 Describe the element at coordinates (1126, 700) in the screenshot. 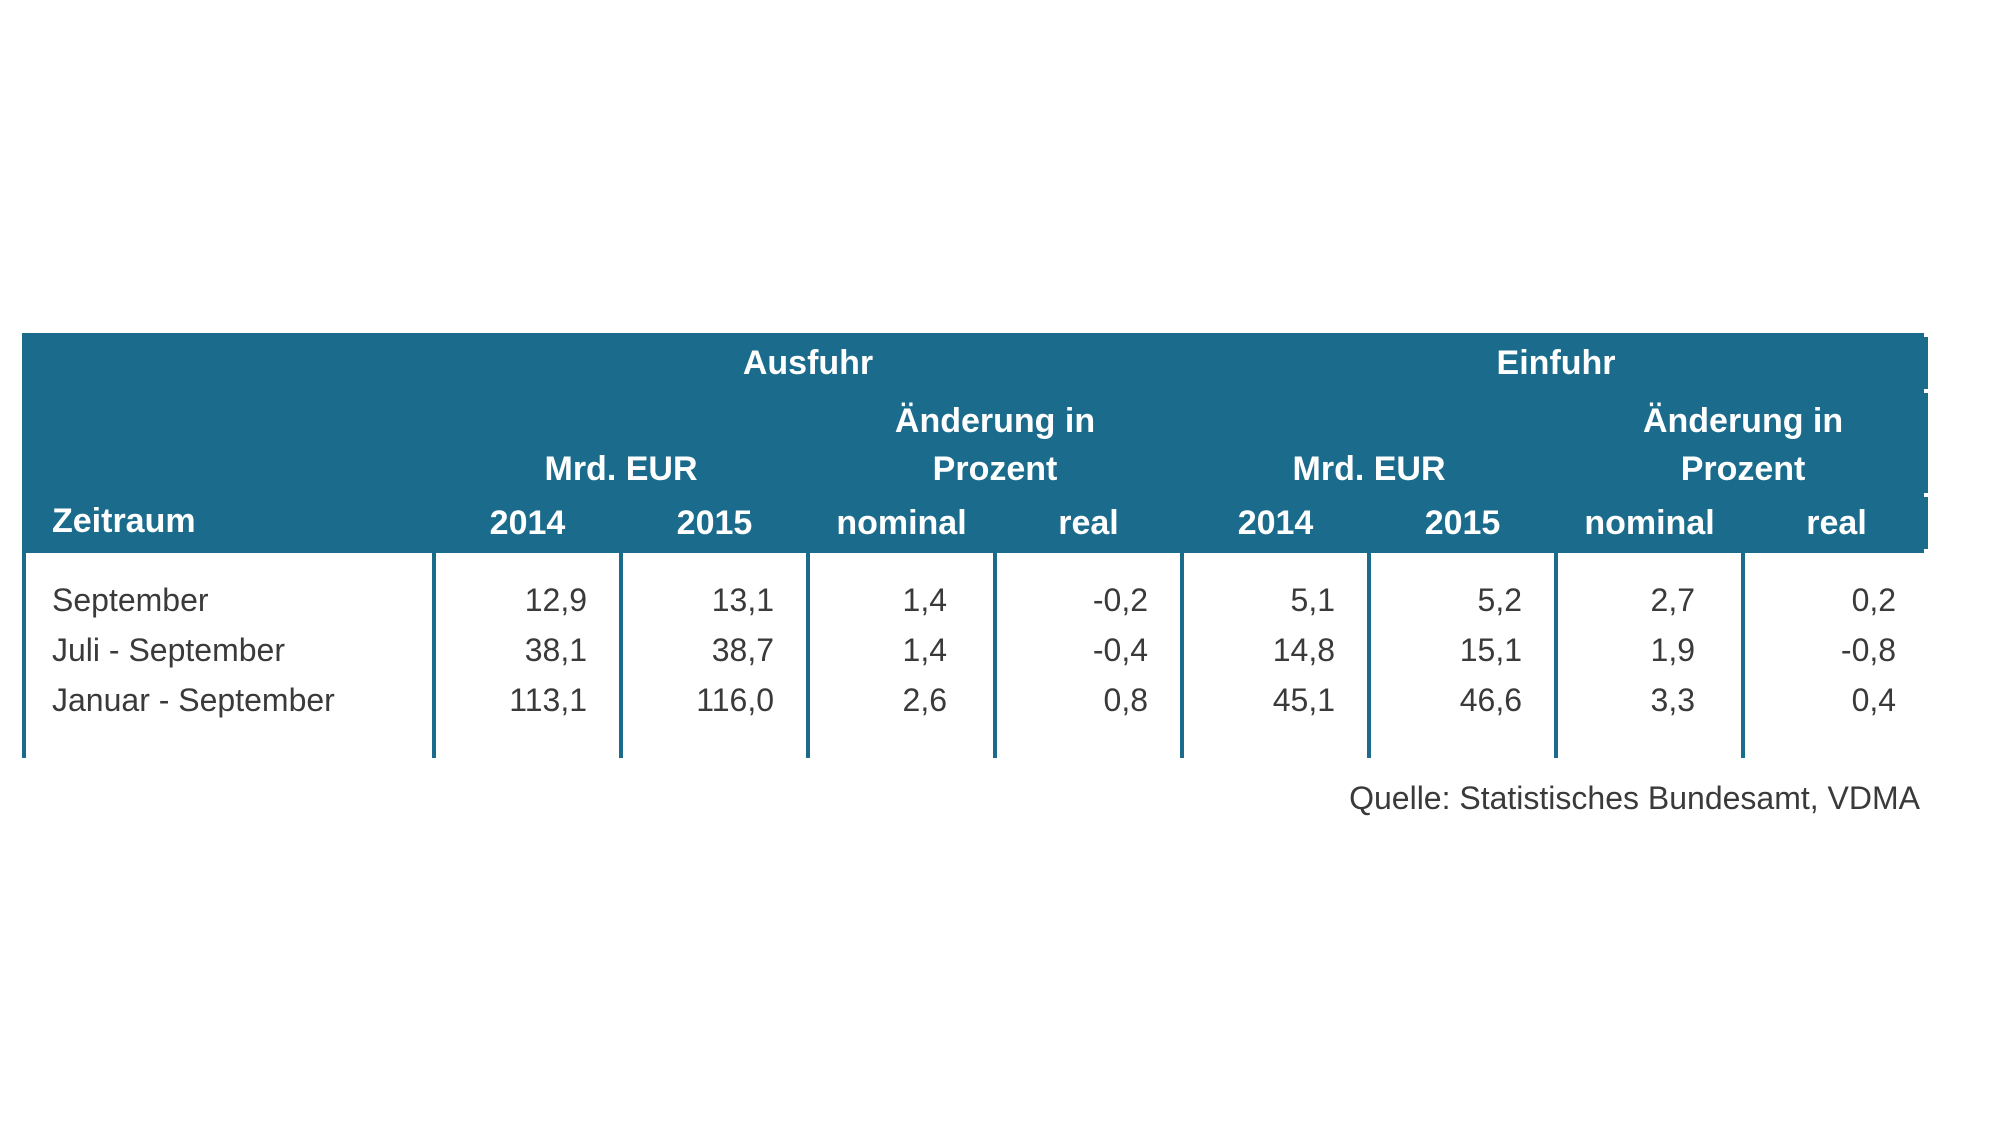

I see `value-cell: 0,8` at that location.